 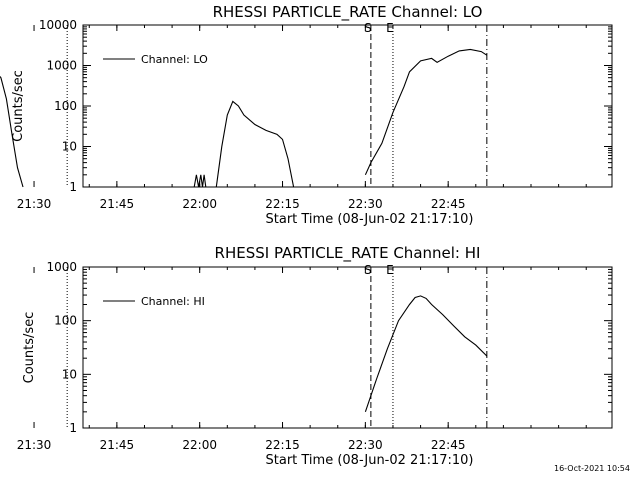 I want to click on date-stamp: 16-Oct-2021 10:54, so click(x=592, y=468).